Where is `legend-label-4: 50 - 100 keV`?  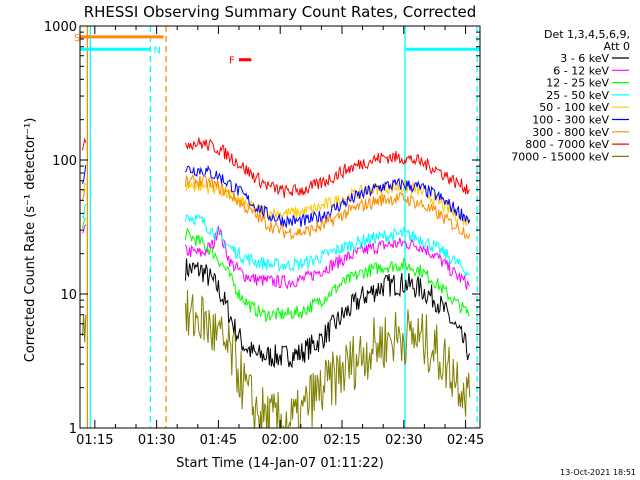
legend-label-4: 50 - 100 keV is located at coordinates (574, 107).